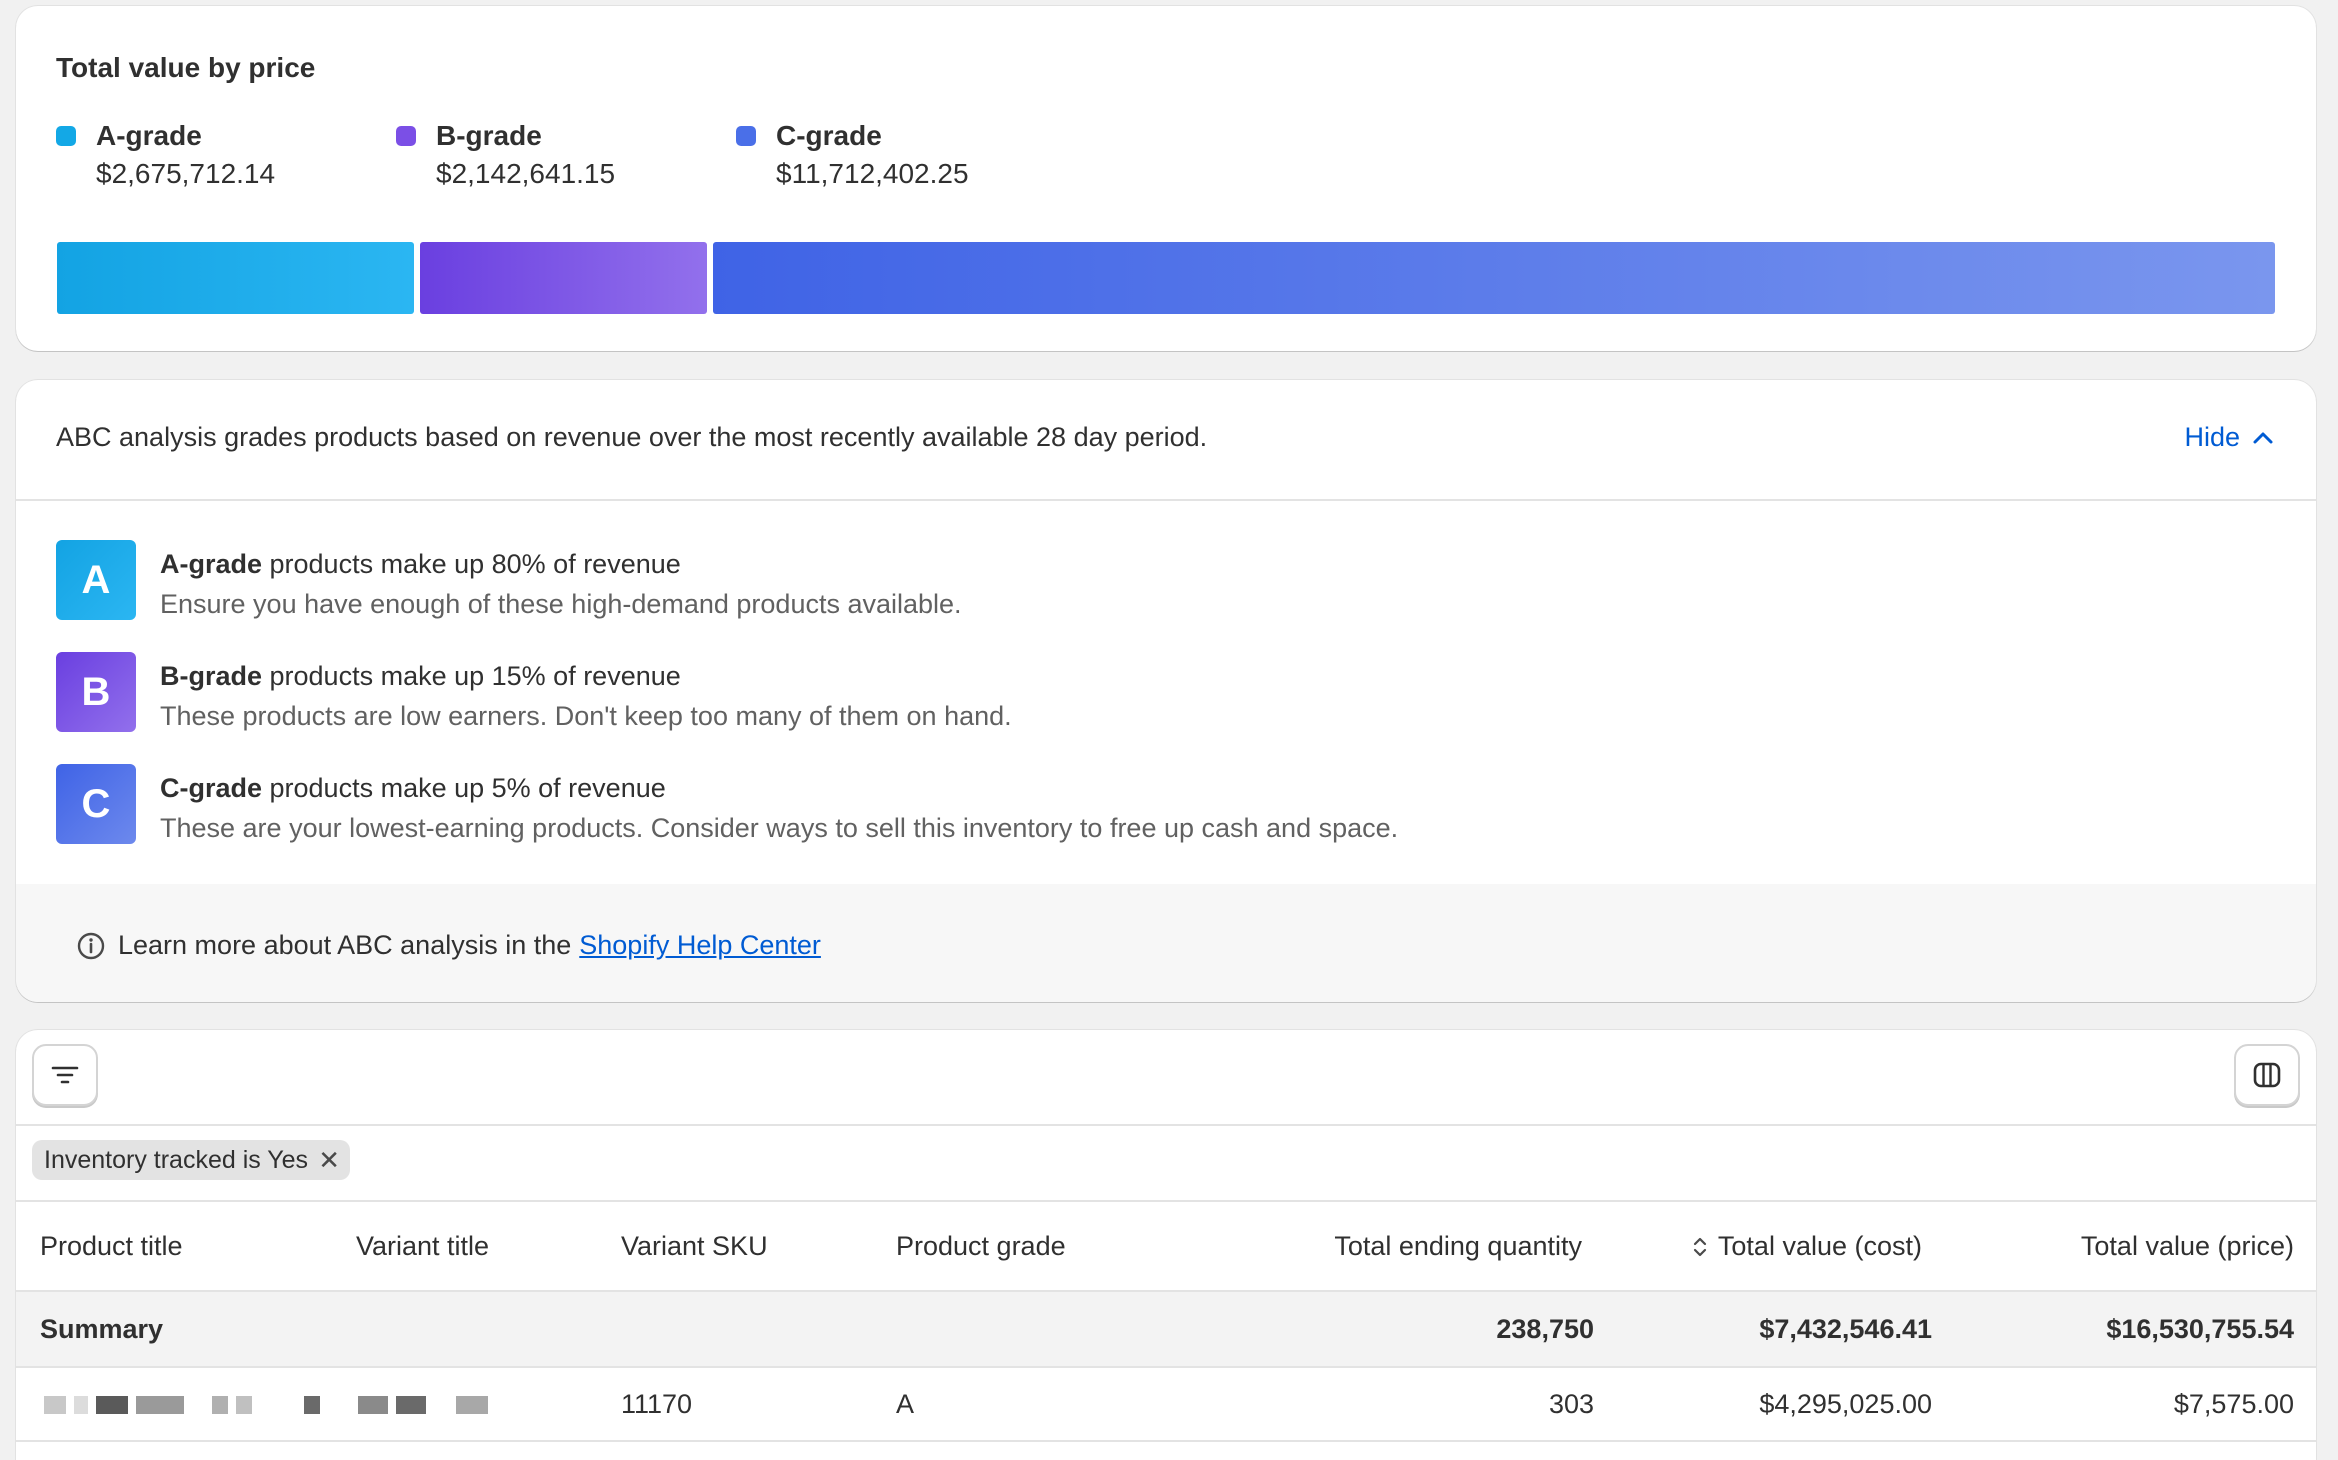  I want to click on legend-value: $2,142,641.15, so click(526, 173).